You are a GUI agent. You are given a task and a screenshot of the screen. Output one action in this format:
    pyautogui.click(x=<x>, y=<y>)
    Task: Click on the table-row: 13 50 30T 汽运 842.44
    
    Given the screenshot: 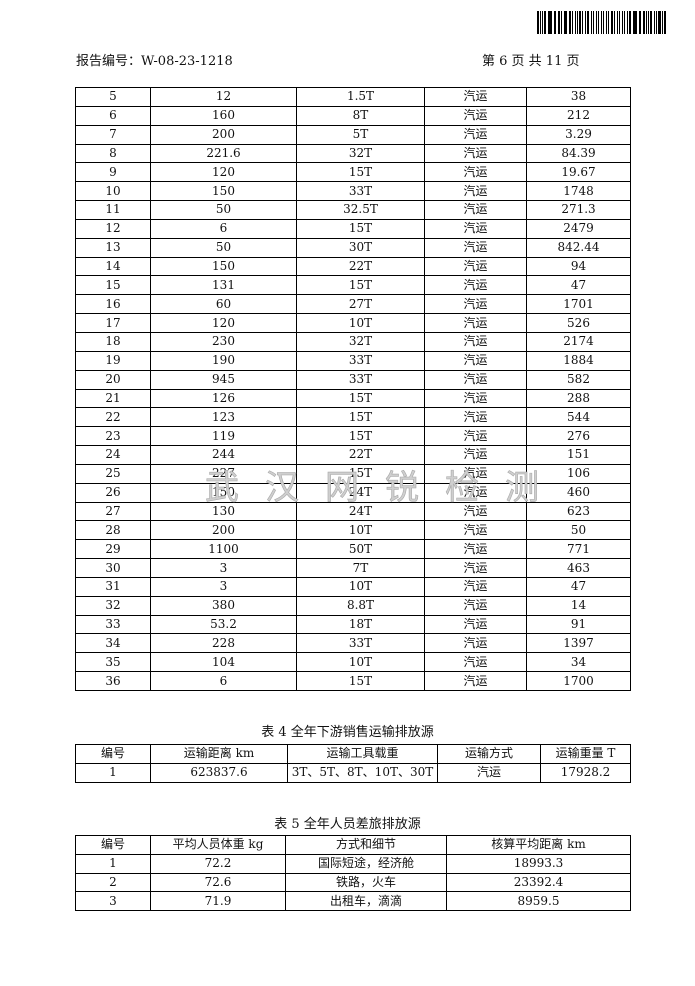 What is the action you would take?
    pyautogui.click(x=353, y=247)
    